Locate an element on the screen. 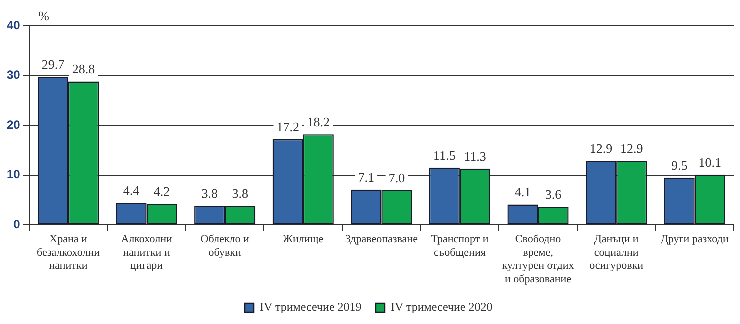 This screenshot has width=740, height=324. data-label: 4.4 is located at coordinates (131, 190).